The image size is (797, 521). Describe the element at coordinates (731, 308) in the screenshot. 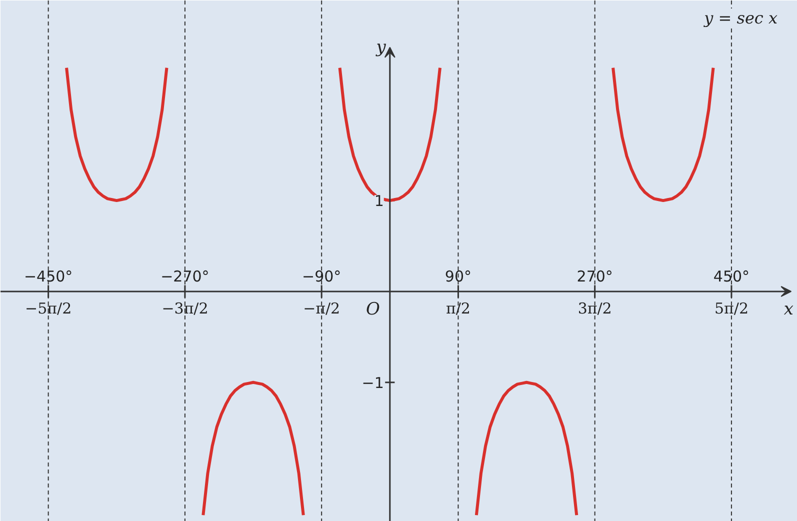

I see `x2-tick-label: 5π/2` at that location.